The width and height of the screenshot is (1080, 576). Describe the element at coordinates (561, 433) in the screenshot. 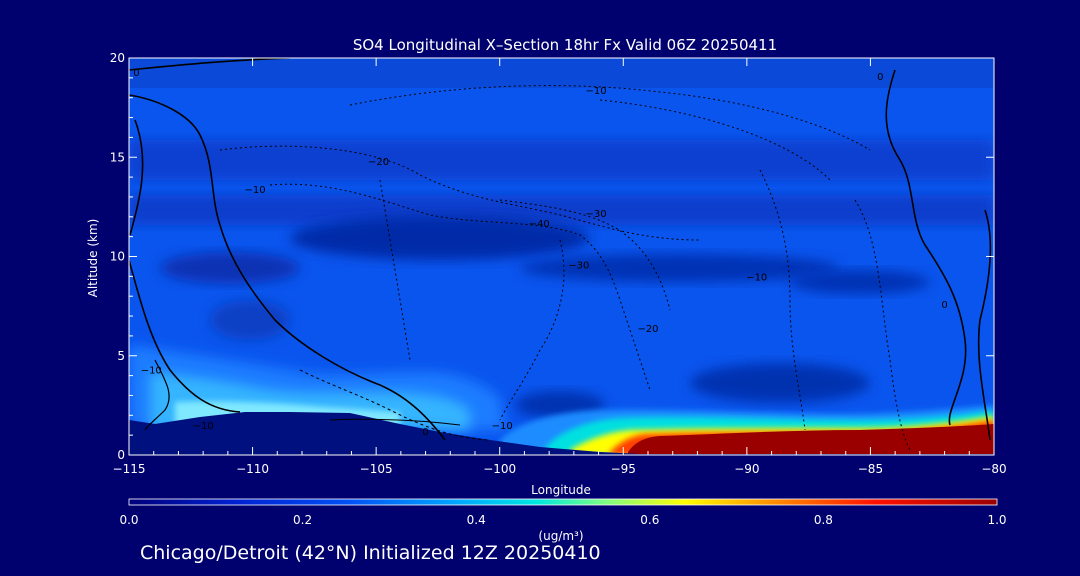

I see `terrain` at that location.